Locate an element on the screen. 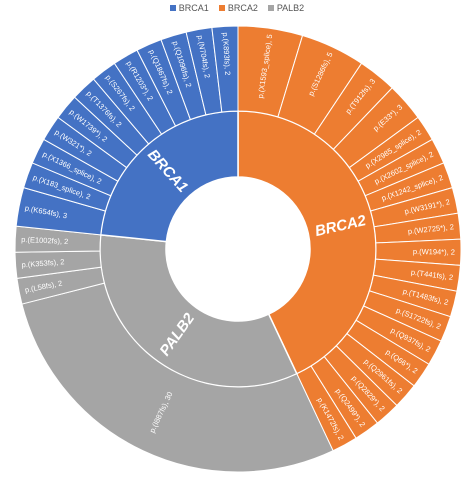 This screenshot has height=479, width=474. legend-item-palb2: PALB2 is located at coordinates (286, 8).